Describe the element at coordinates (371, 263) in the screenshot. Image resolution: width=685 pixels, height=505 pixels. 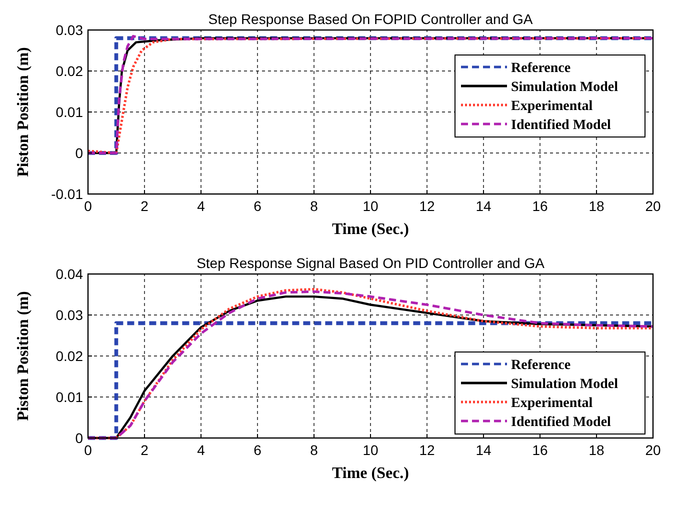
I see `chart-title: Step Response Signal Based On PID Controller and GA` at that location.